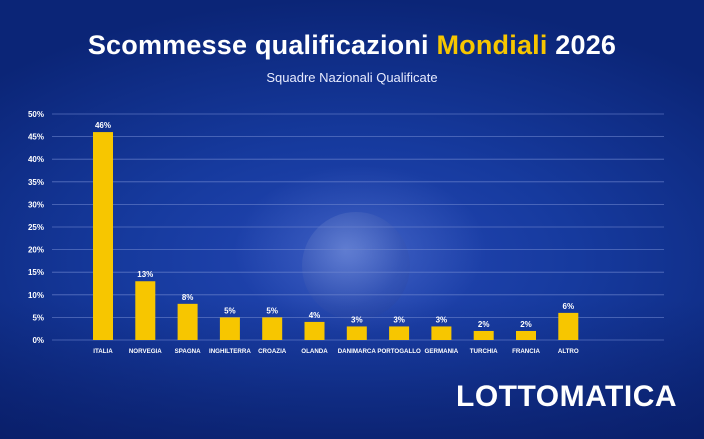 This screenshot has height=439, width=704. I want to click on x-tick-label: GERMANIA, so click(442, 351).